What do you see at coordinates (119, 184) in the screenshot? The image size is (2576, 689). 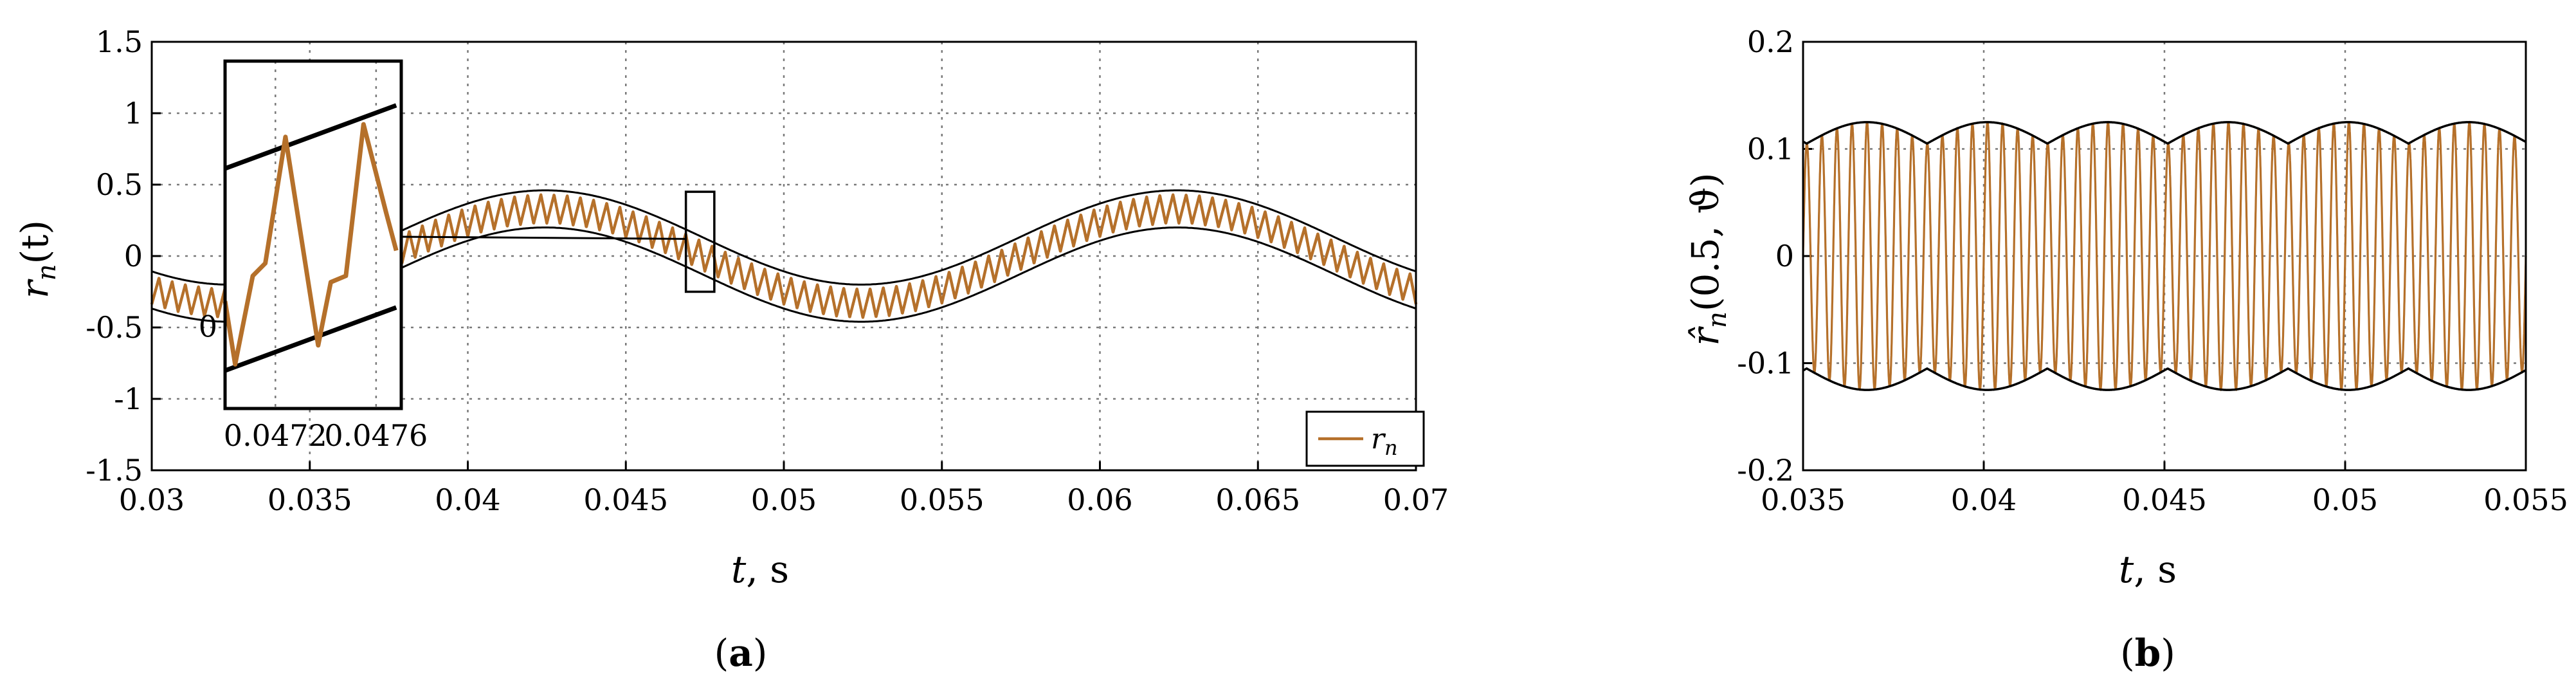 I see `chart-a-y-tick-label: 0.5` at bounding box center [119, 184].